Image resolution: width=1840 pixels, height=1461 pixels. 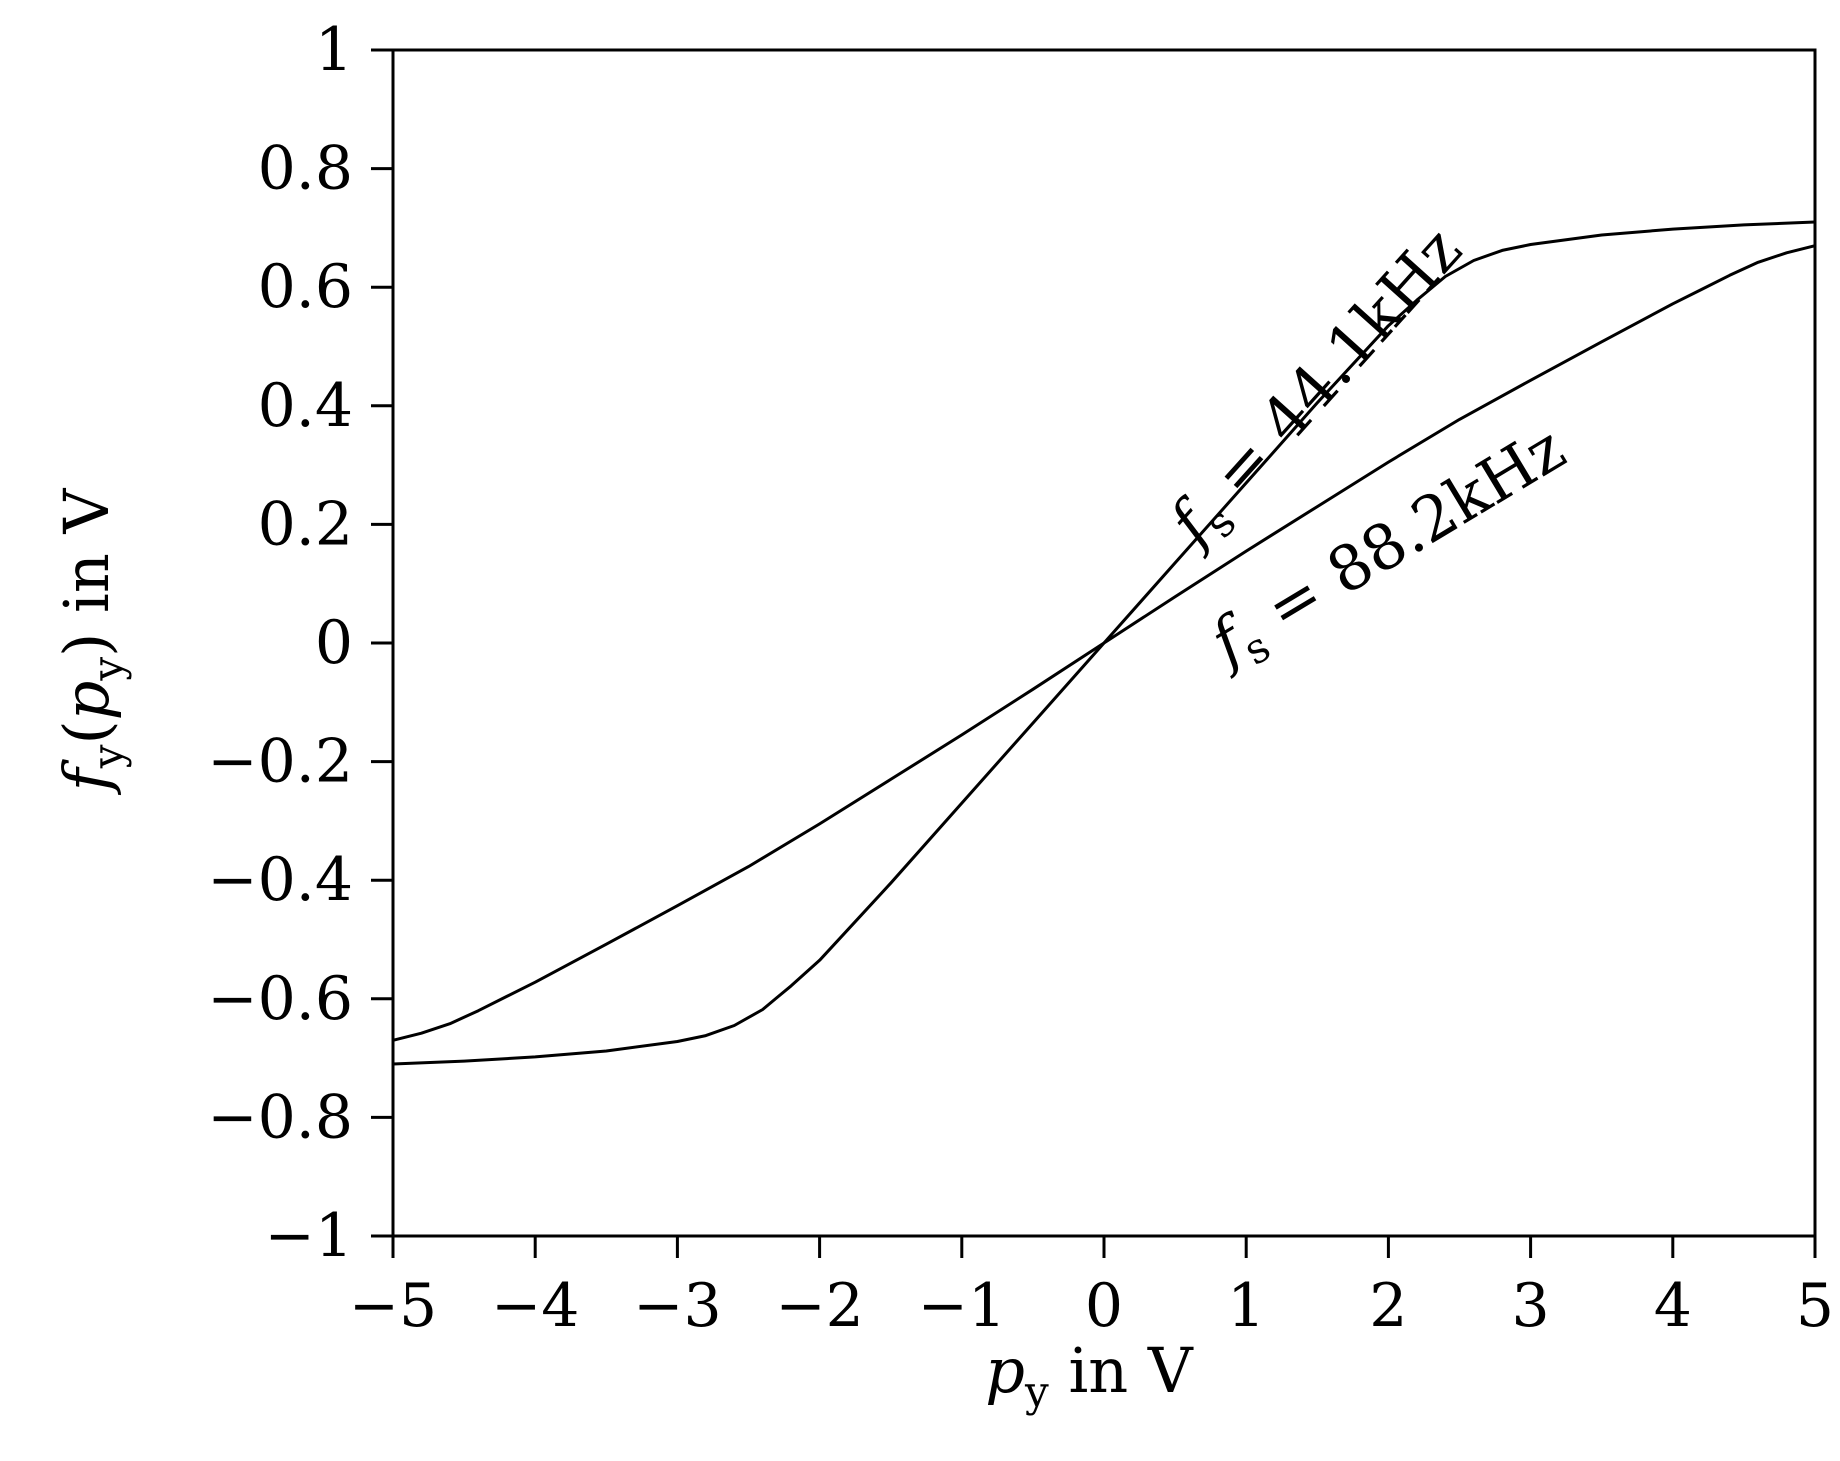 What do you see at coordinates (309, 1236) in the screenshot?
I see `y-tick-label: −1` at bounding box center [309, 1236].